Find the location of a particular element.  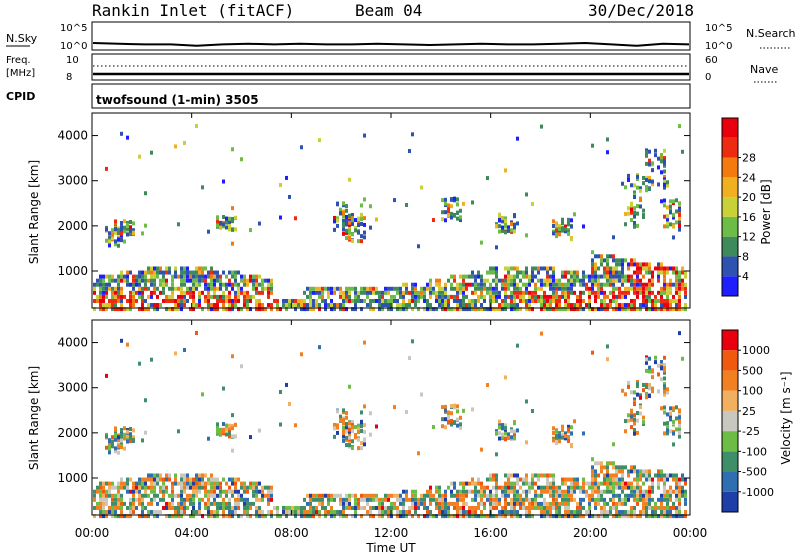

colorbar-tick-label: 12 is located at coordinates (749, 237).